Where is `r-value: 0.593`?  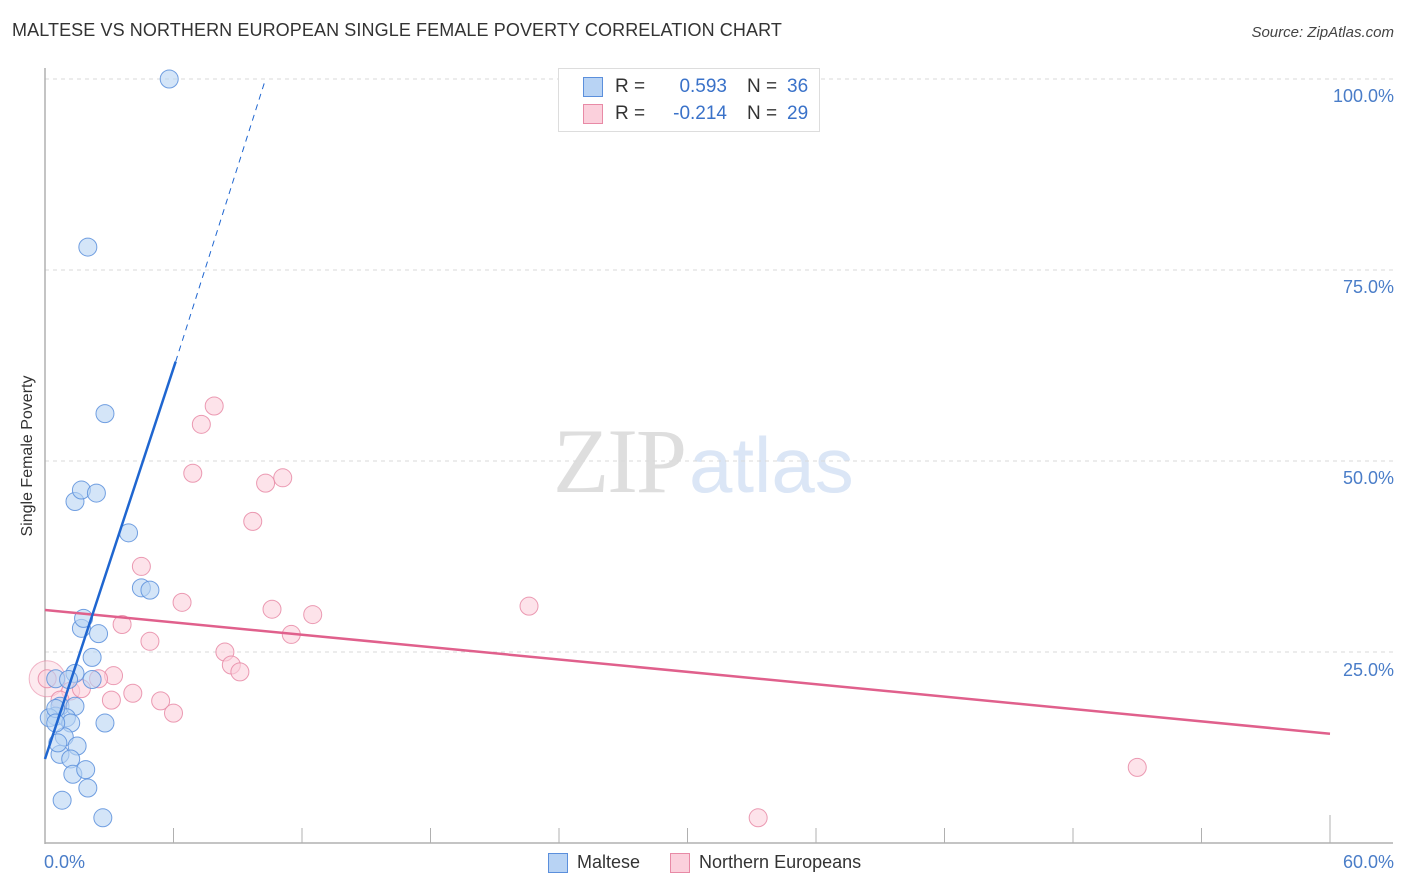
r-value: 0.593 is located at coordinates (703, 86).